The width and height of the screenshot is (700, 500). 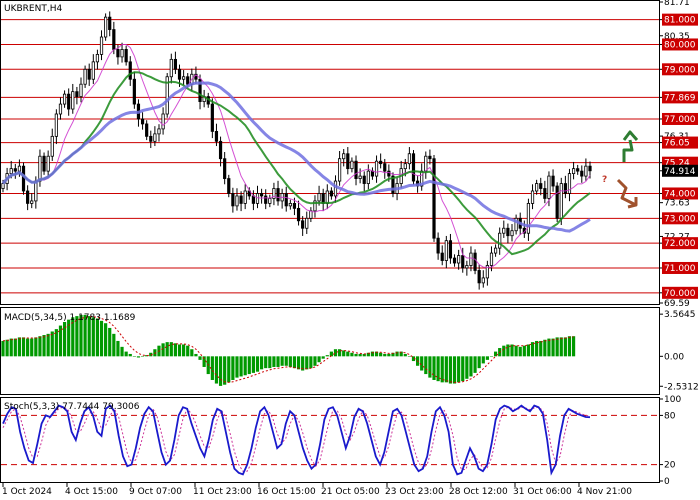 What do you see at coordinates (677, 37) in the screenshot?
I see `price-tick-label: 80.35` at bounding box center [677, 37].